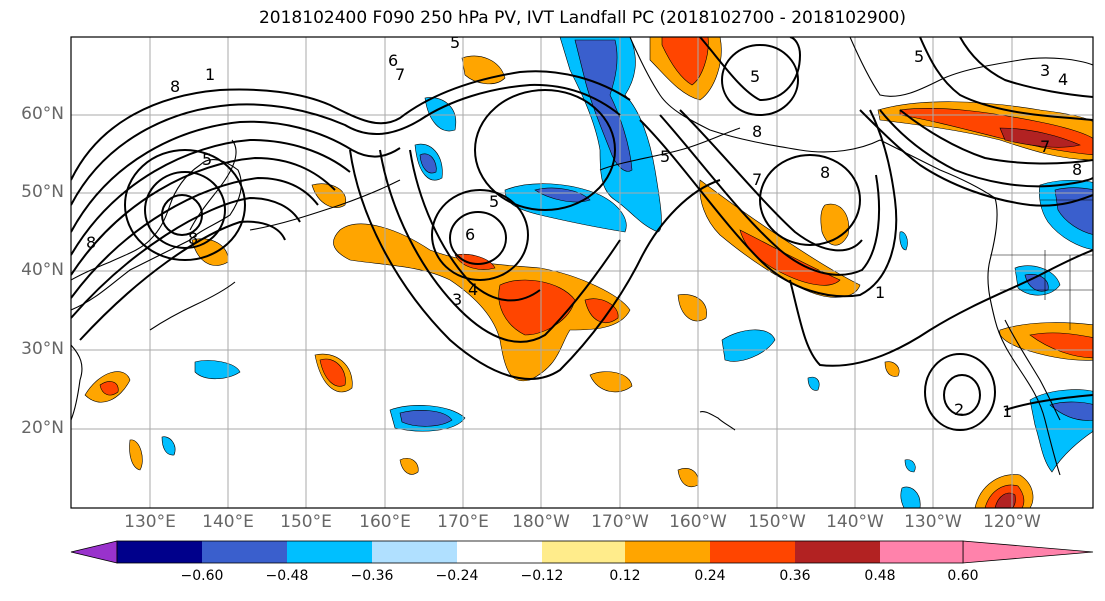 The image size is (1105, 601). What do you see at coordinates (542, 576) in the screenshot?
I see `colorbar-tick-label: −0.12` at bounding box center [542, 576].